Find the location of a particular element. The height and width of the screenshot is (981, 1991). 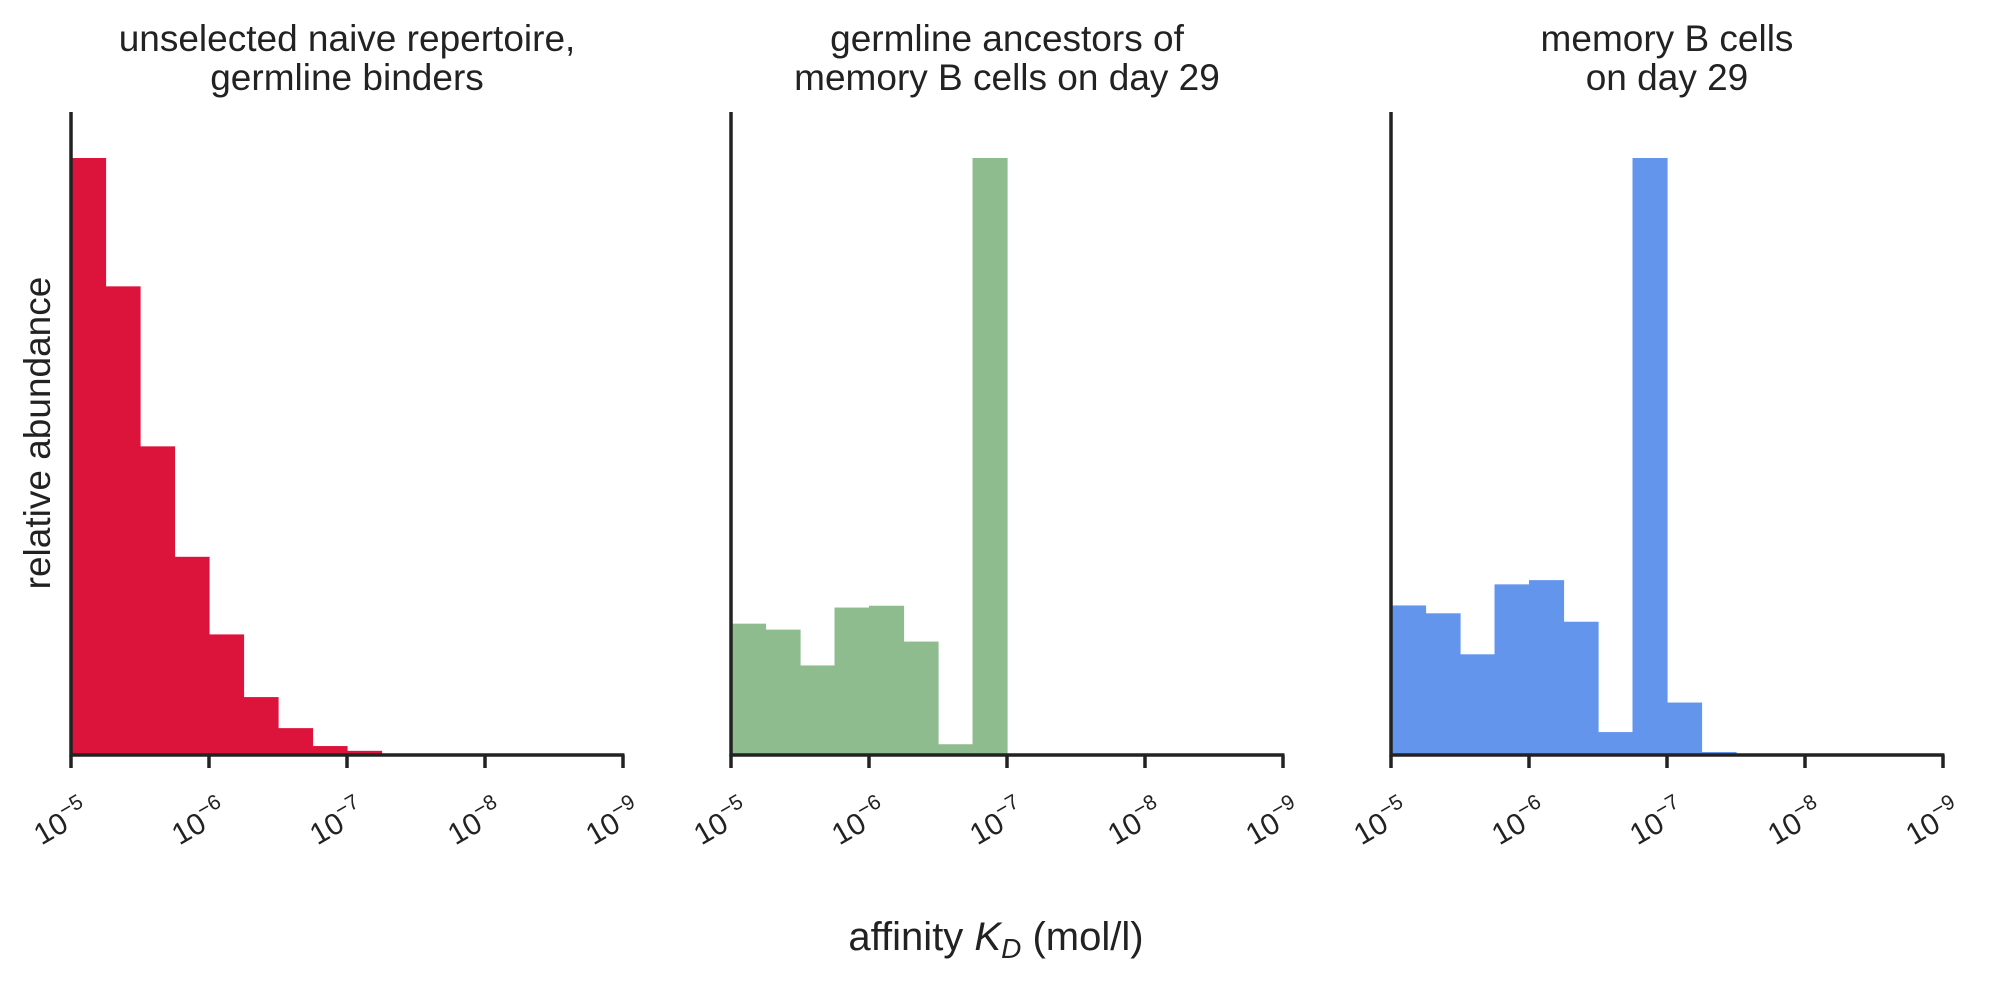

chart-title-line: germline ancestors of is located at coordinates (1007, 38).